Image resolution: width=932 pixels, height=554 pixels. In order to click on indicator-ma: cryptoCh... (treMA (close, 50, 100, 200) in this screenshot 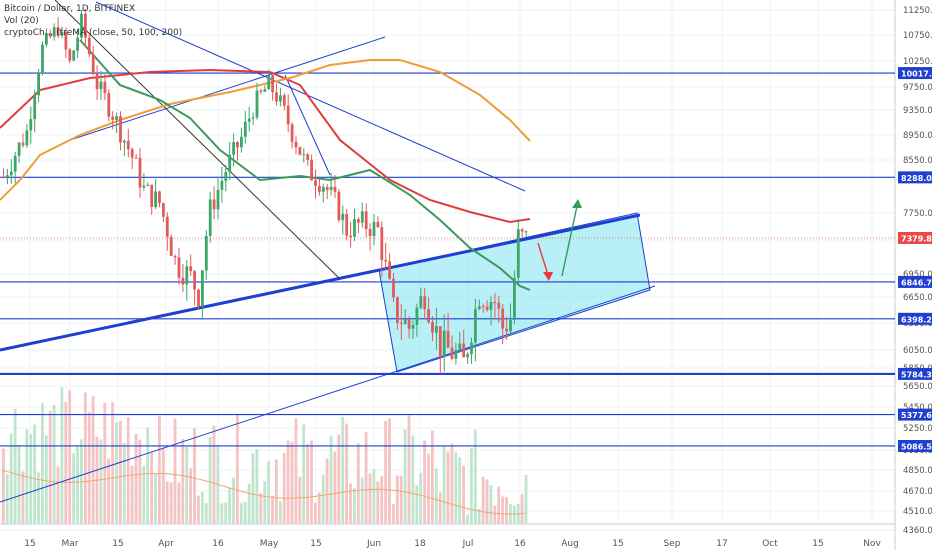, I will do `click(93, 33)`.